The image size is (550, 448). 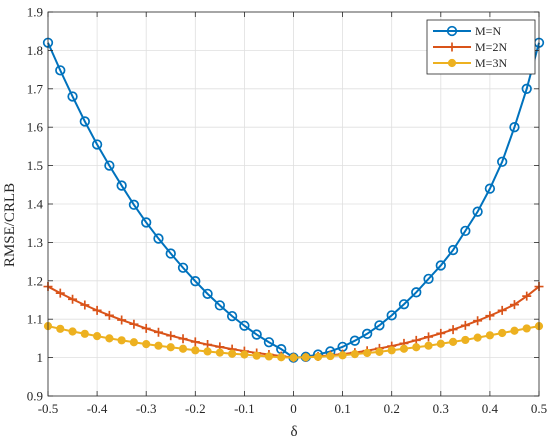 I want to click on y-tick-label: 1.7, so click(x=35, y=88).